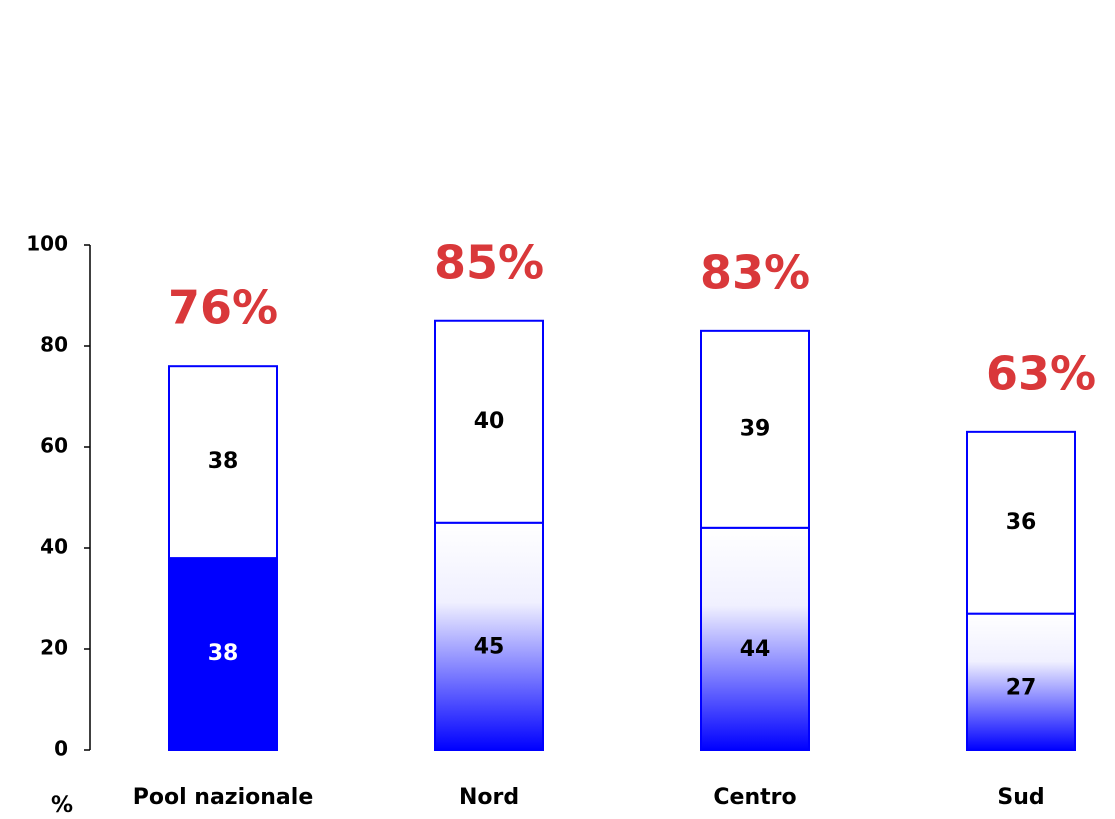  What do you see at coordinates (754, 797) in the screenshot?
I see `x-tick-label: Centro` at bounding box center [754, 797].